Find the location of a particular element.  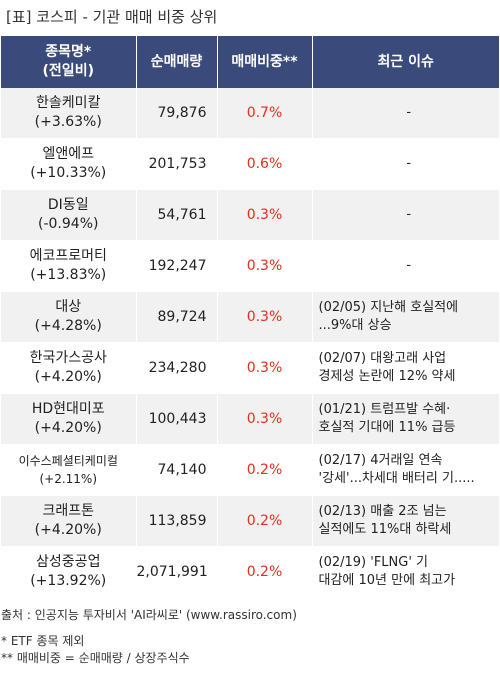

table-row: DI동일 (-0.94%) 54,761 0.3% - is located at coordinates (250, 215).